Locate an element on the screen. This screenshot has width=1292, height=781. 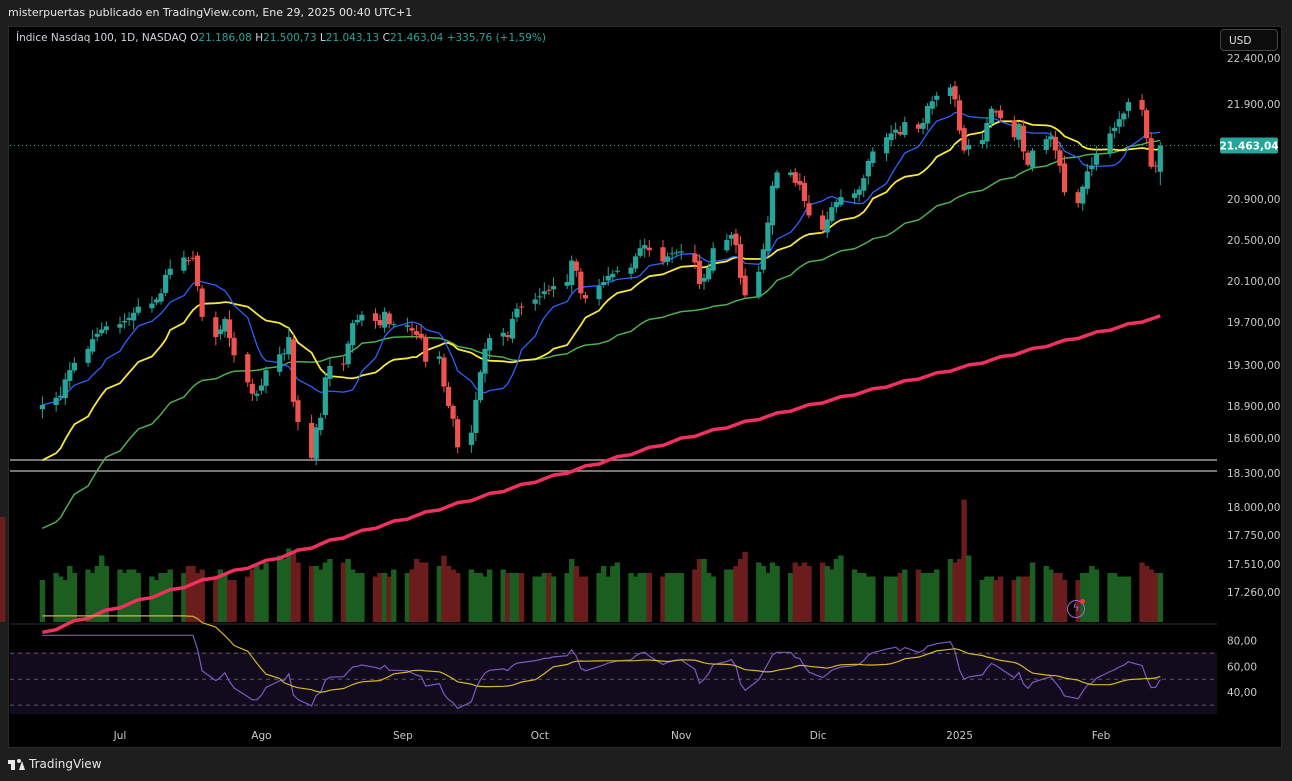
price-axis-tick-label: 19.700,00 is located at coordinates (1253, 323).